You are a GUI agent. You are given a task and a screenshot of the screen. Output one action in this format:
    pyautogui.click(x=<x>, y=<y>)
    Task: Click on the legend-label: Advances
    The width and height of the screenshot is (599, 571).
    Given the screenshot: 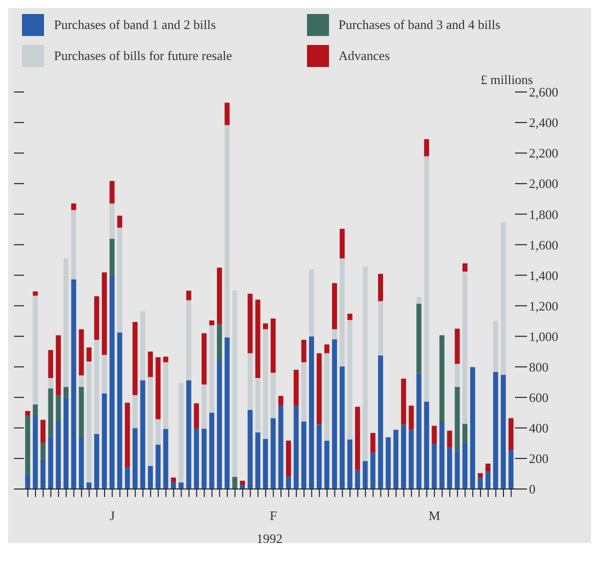 What is the action you would take?
    pyautogui.click(x=364, y=56)
    